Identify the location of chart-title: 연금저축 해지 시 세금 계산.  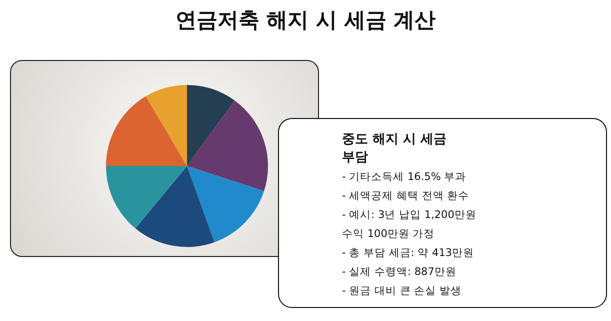
(305, 20).